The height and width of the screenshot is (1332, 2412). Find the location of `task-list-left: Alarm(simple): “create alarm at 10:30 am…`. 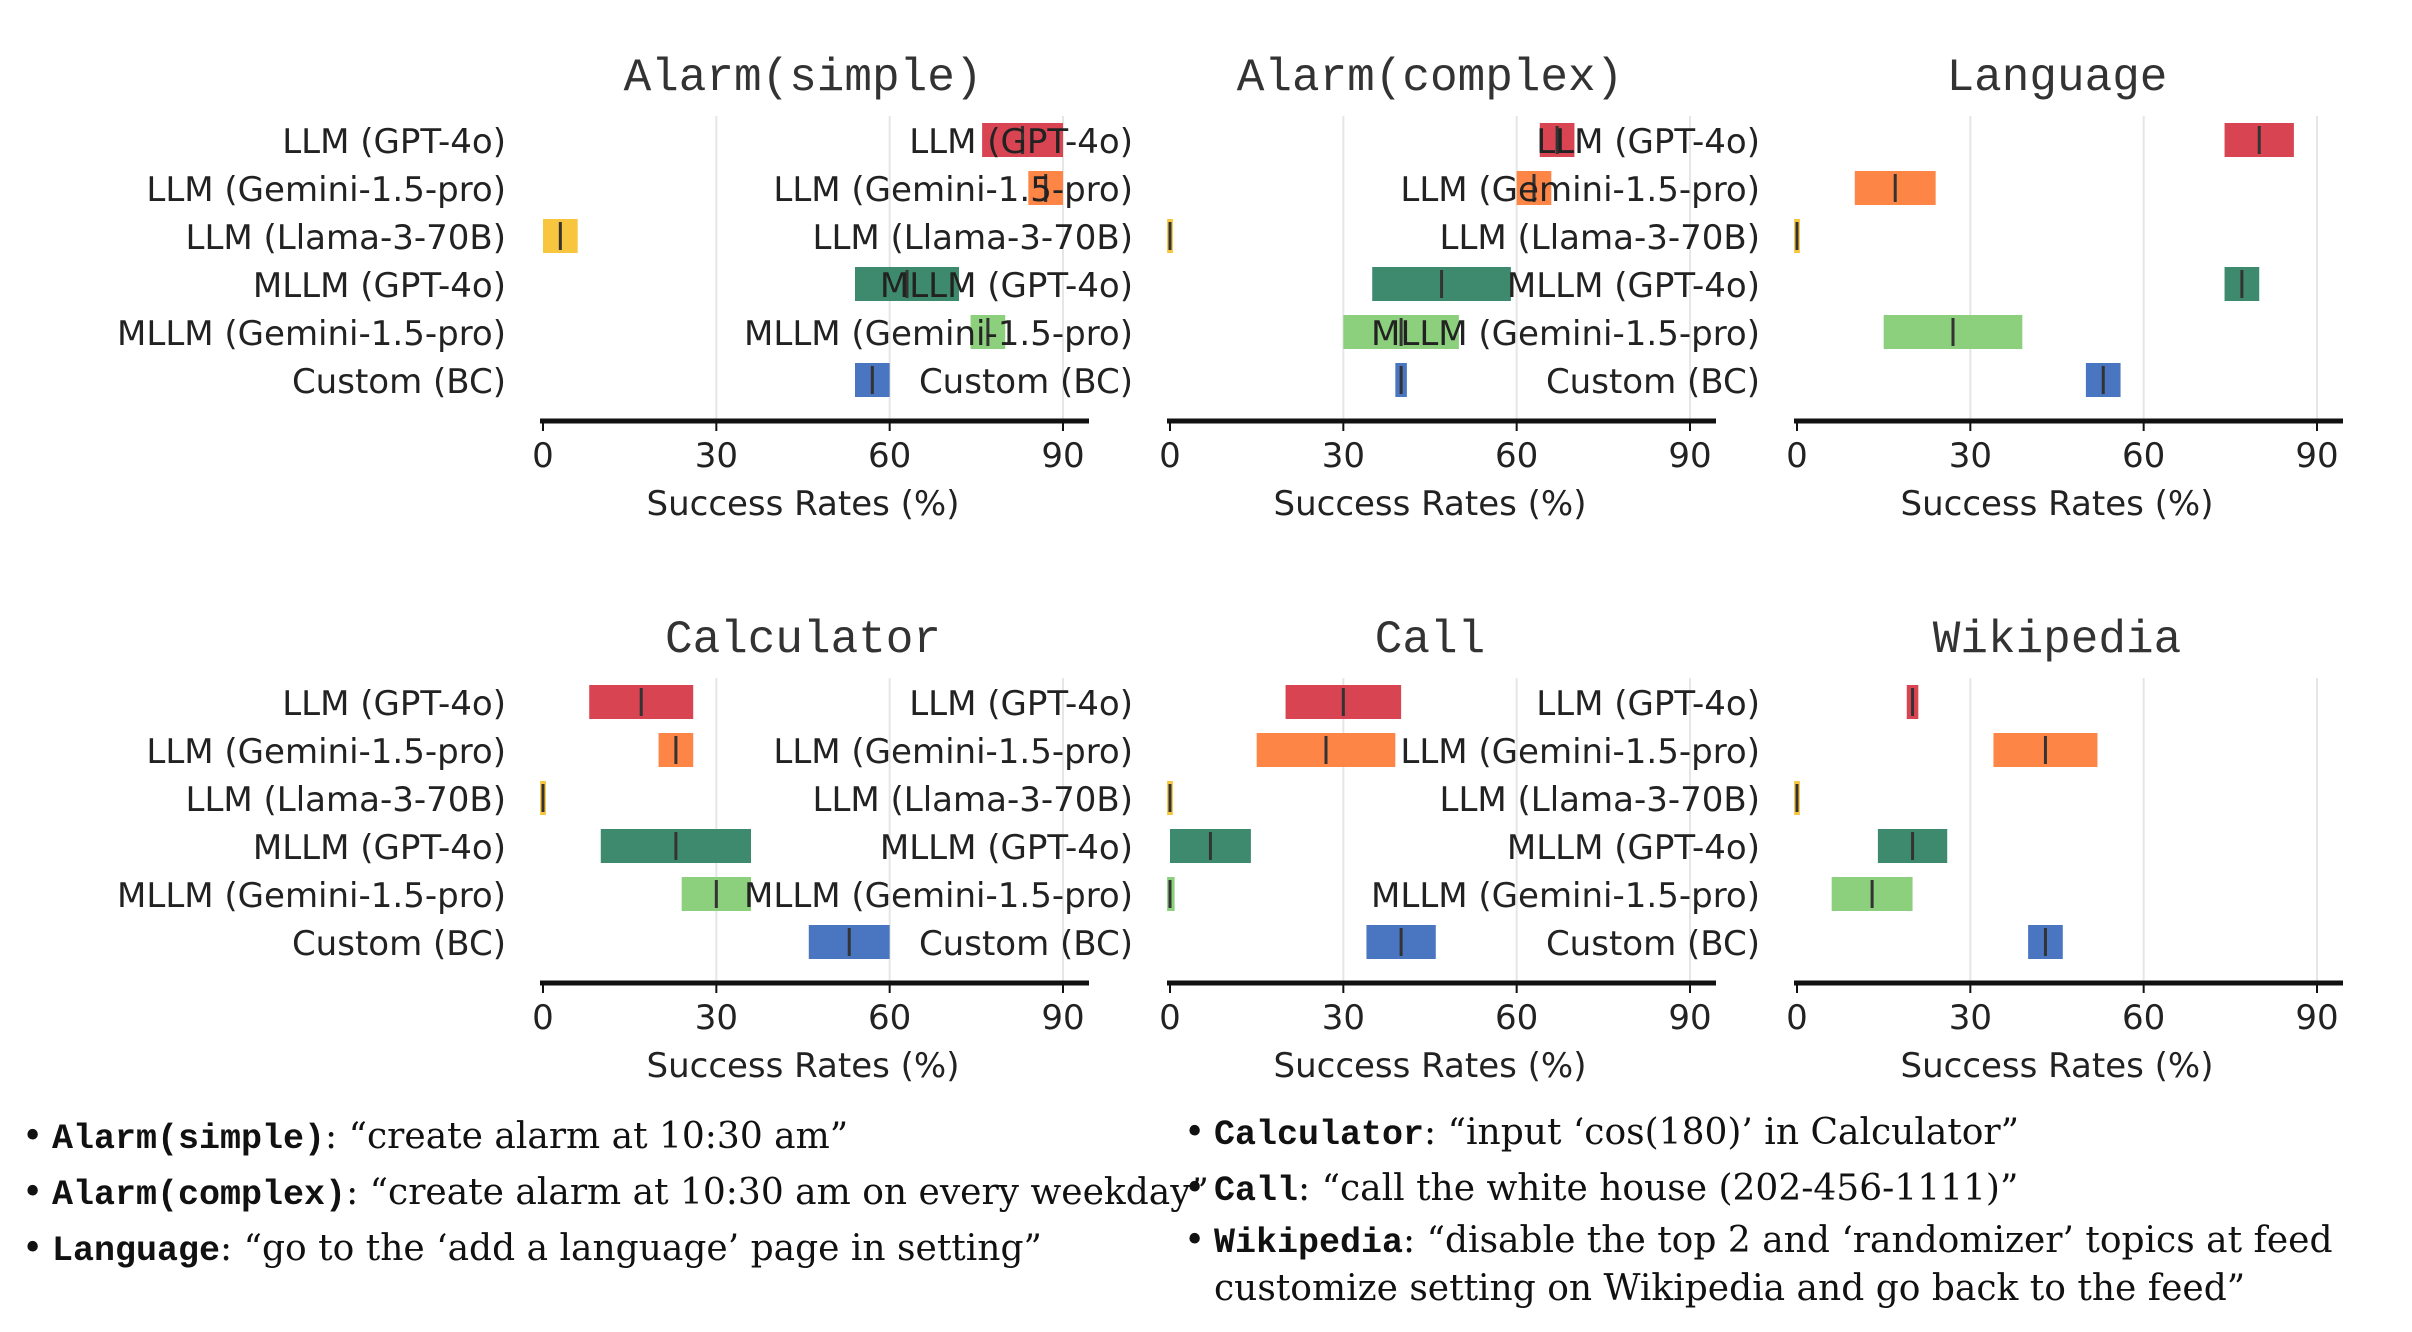

task-list-left: Alarm(simple): “create alarm at 10:30 am… is located at coordinates (611, 1194).